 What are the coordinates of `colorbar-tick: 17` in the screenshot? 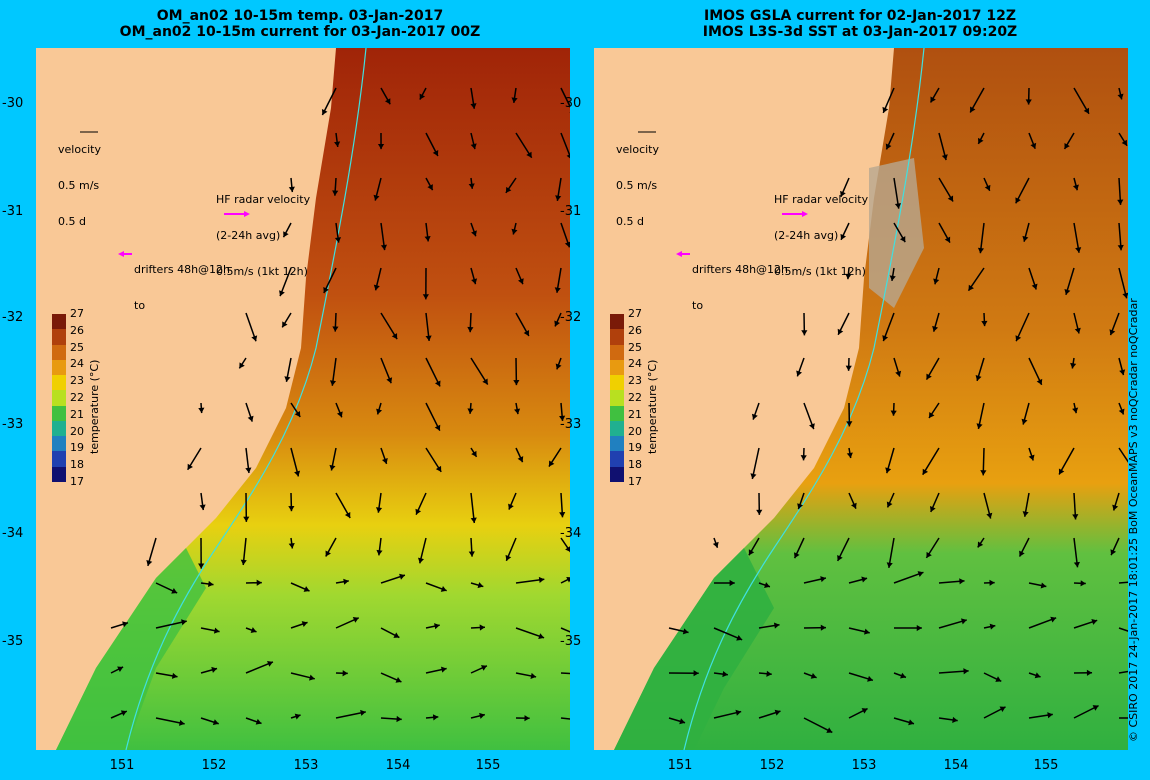 It's located at (77, 481).